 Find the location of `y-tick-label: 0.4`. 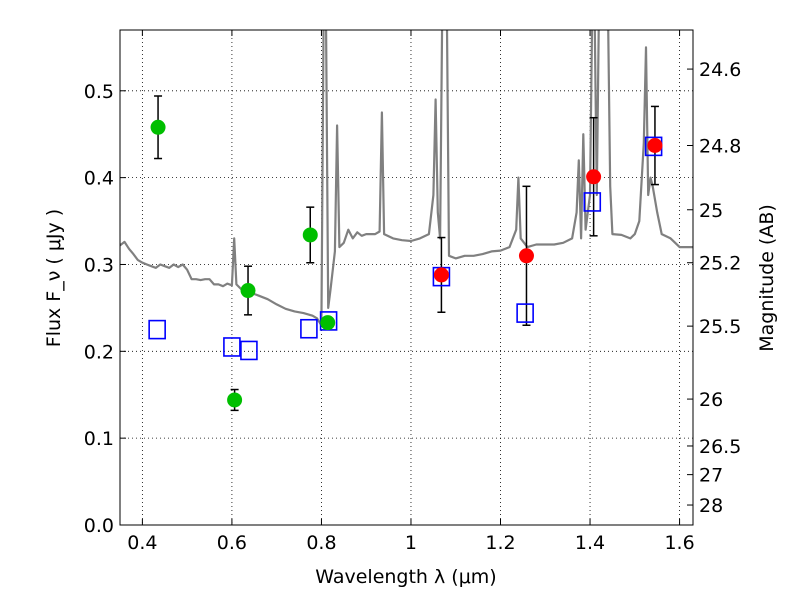

y-tick-label: 0.4 is located at coordinates (99, 179).